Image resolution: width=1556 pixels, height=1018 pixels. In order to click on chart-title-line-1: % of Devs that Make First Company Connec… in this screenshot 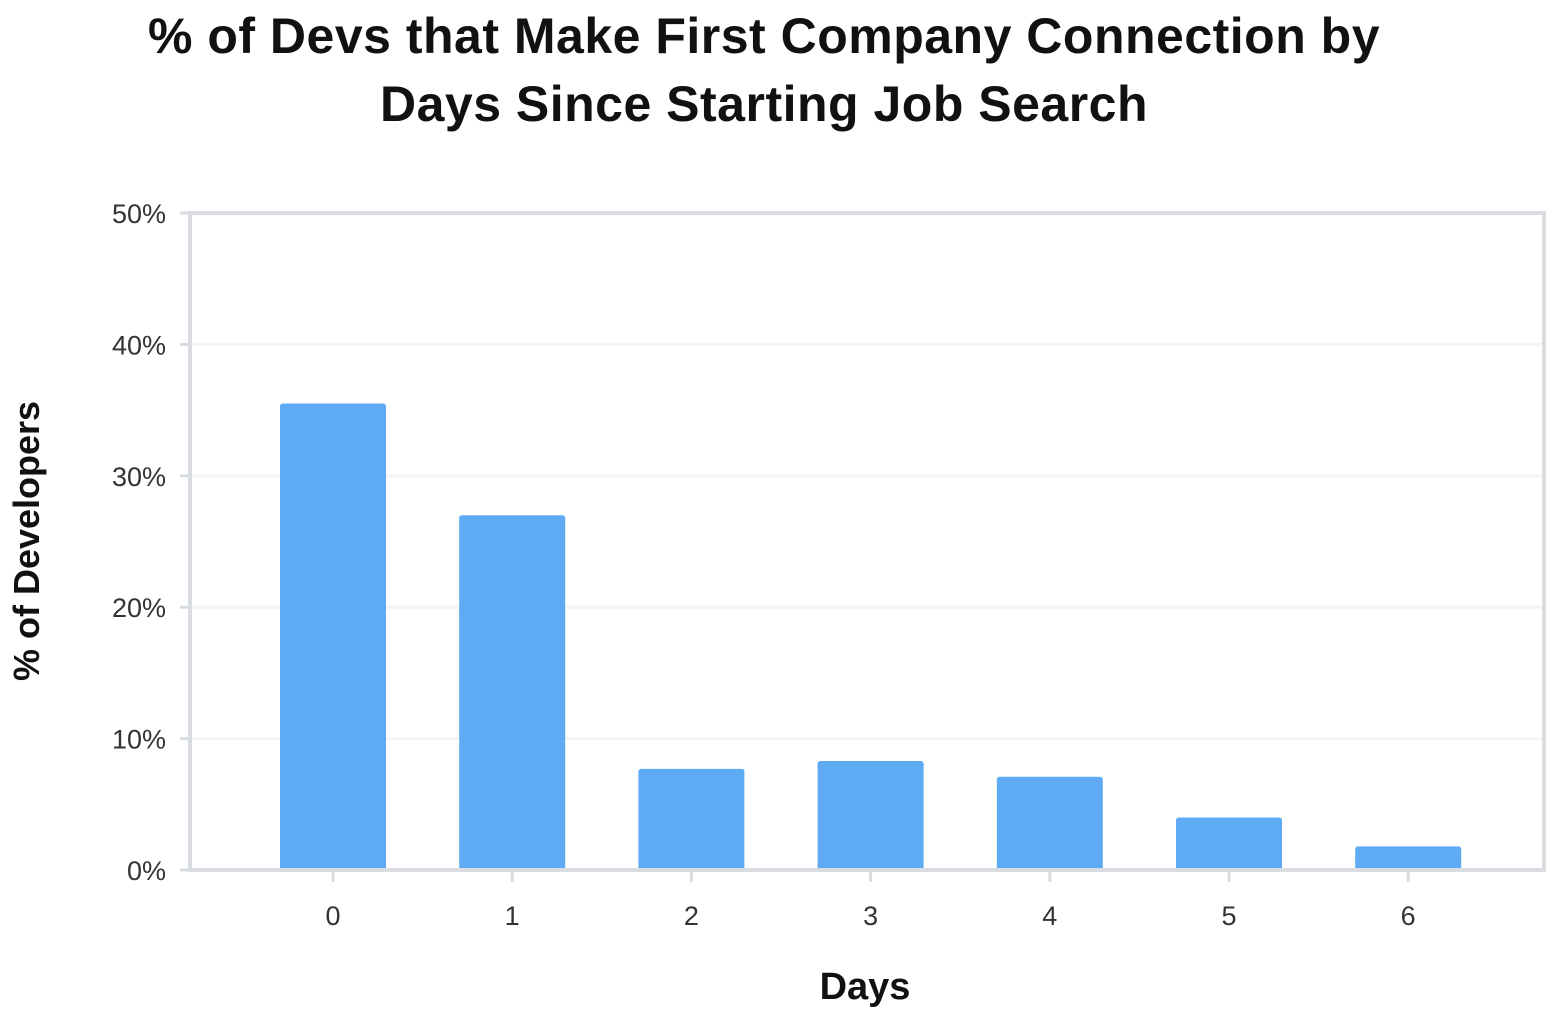, I will do `click(764, 36)`.